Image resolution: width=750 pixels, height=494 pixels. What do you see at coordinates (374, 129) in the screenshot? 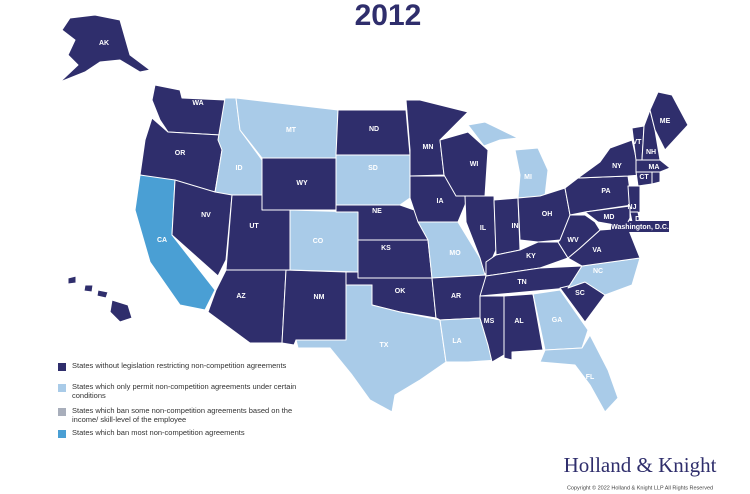
I see `state-label: ND` at bounding box center [374, 129].